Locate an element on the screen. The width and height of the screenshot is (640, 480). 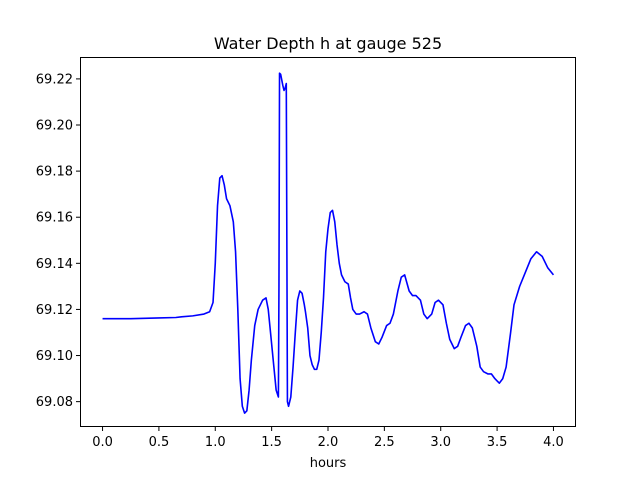
y-tick-label: 69.20 is located at coordinates (54, 126).